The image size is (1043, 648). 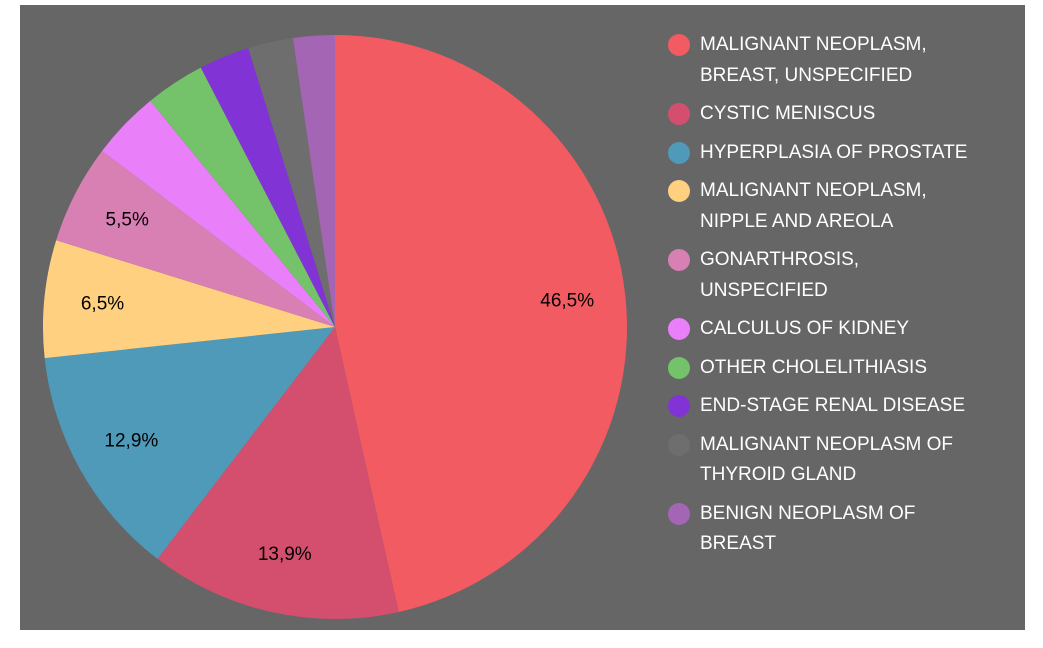 I want to click on legend-label: MALIGNANT NEOPLASM, NIPPLE AND AREOLA, so click(x=813, y=206).